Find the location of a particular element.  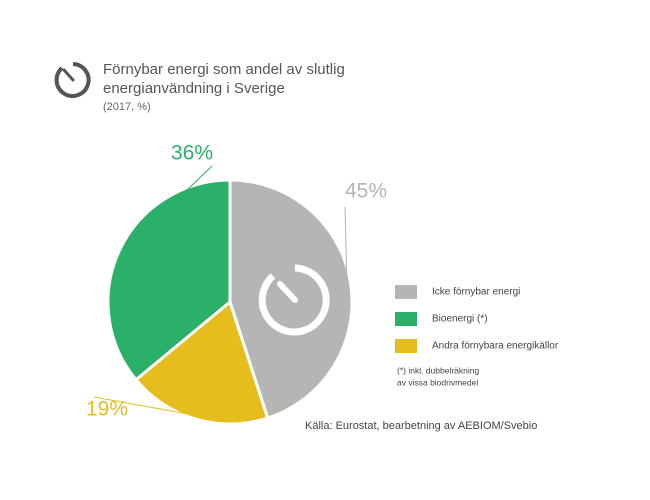

data-label: 36% is located at coordinates (192, 153).